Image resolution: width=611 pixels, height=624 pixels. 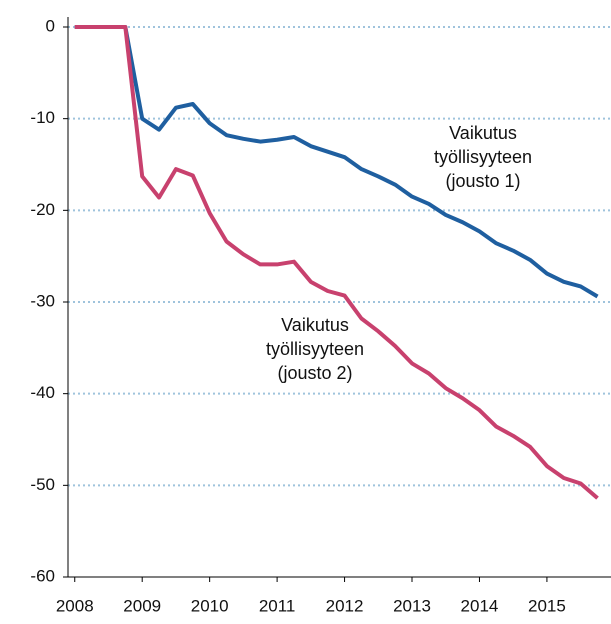 What do you see at coordinates (547, 605) in the screenshot?
I see `x-tick-label: 2015` at bounding box center [547, 605].